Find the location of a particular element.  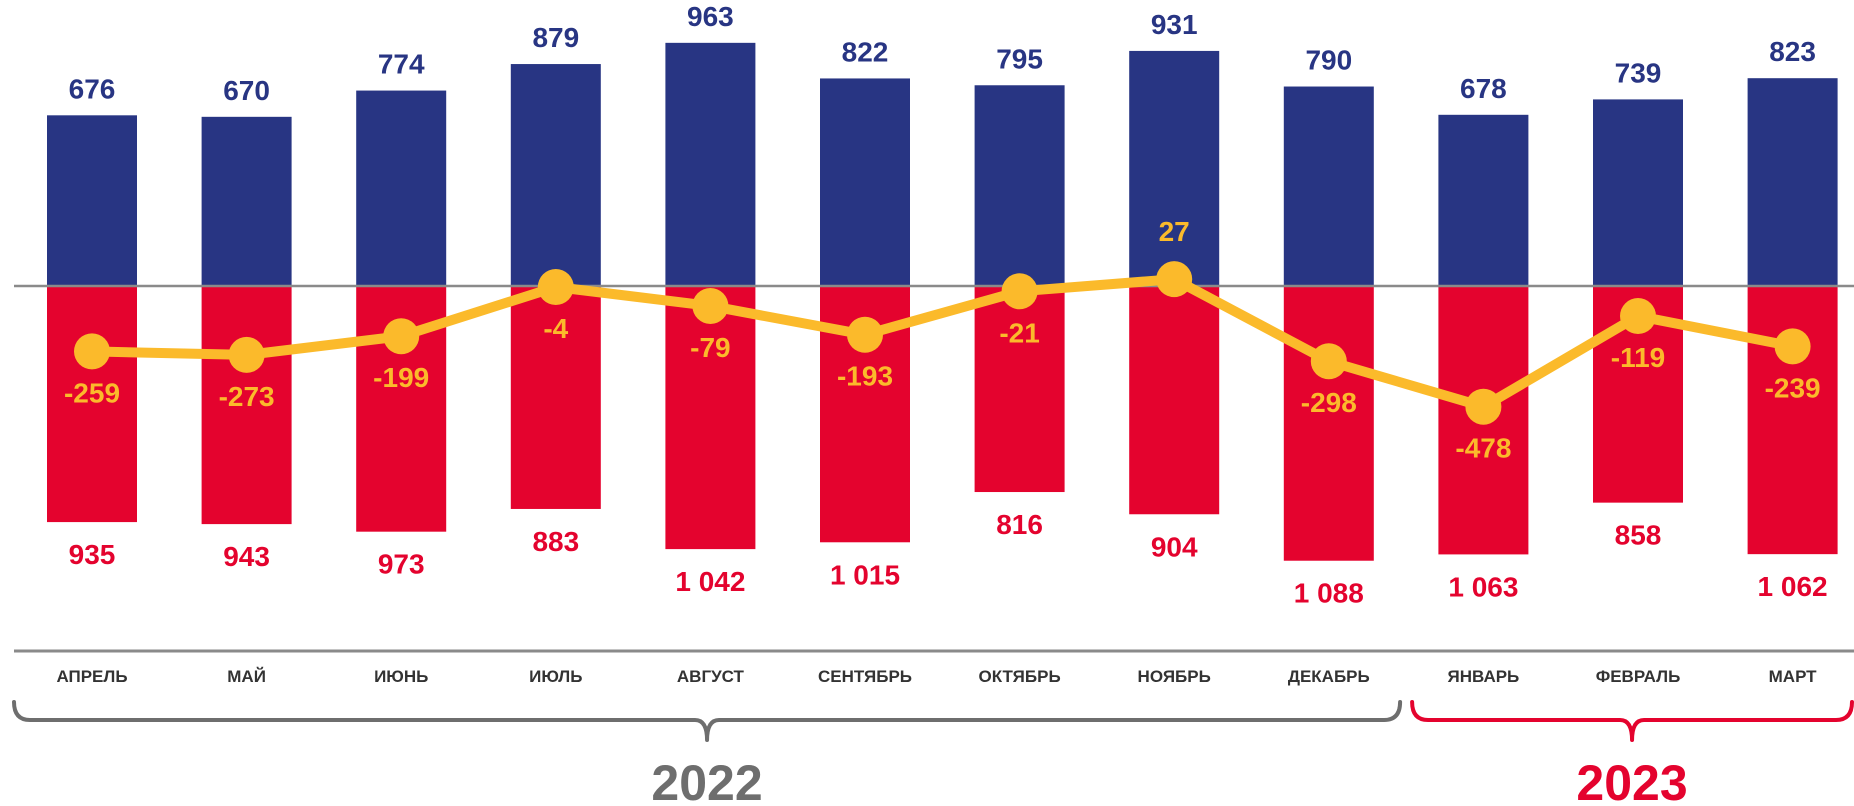

bar-negative-value-label: 935 is located at coordinates (92, 554).